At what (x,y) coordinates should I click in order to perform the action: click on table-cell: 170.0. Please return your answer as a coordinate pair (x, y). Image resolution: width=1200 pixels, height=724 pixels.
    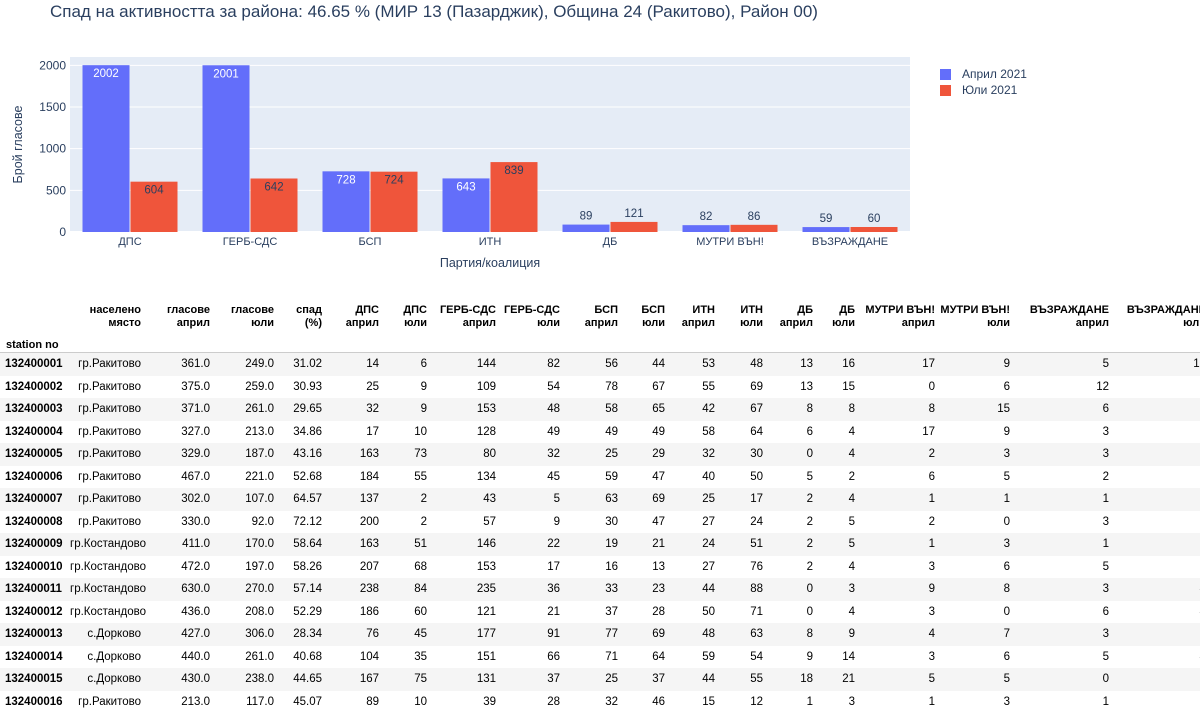
    Looking at the image, I should click on (259, 544).